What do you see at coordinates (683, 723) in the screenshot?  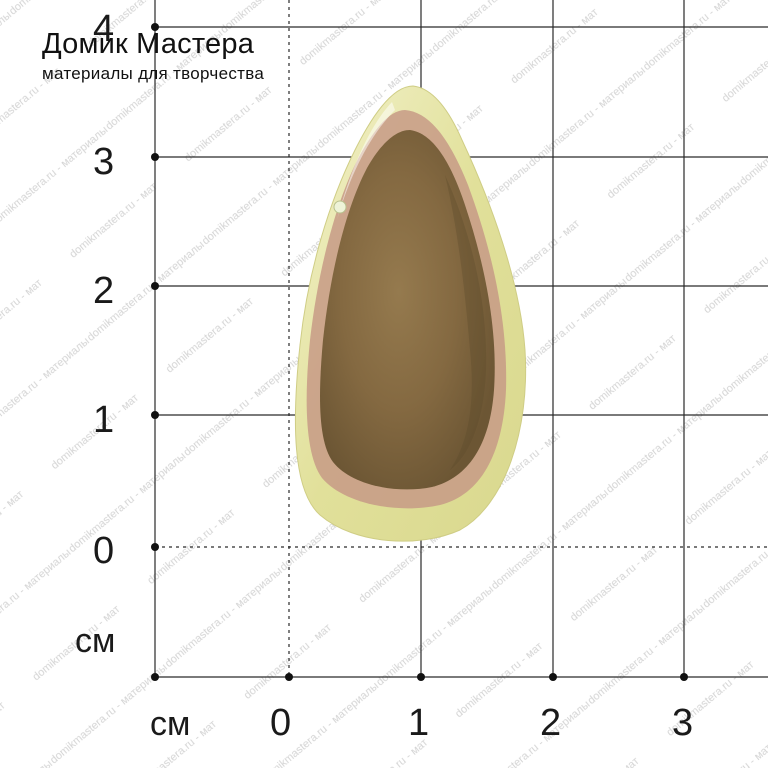 I see `x-tick-3: 3` at bounding box center [683, 723].